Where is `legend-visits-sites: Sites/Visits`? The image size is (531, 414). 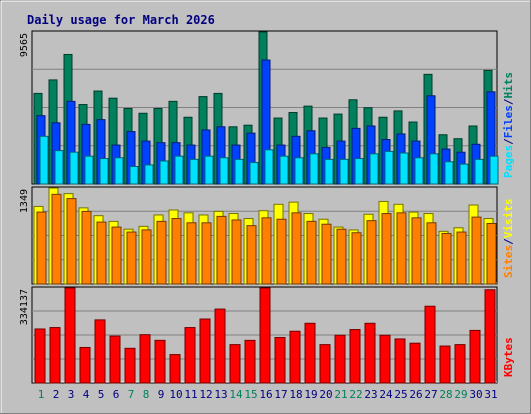
legend-visits-sites: Sites/Visits is located at coordinates (508, 239).